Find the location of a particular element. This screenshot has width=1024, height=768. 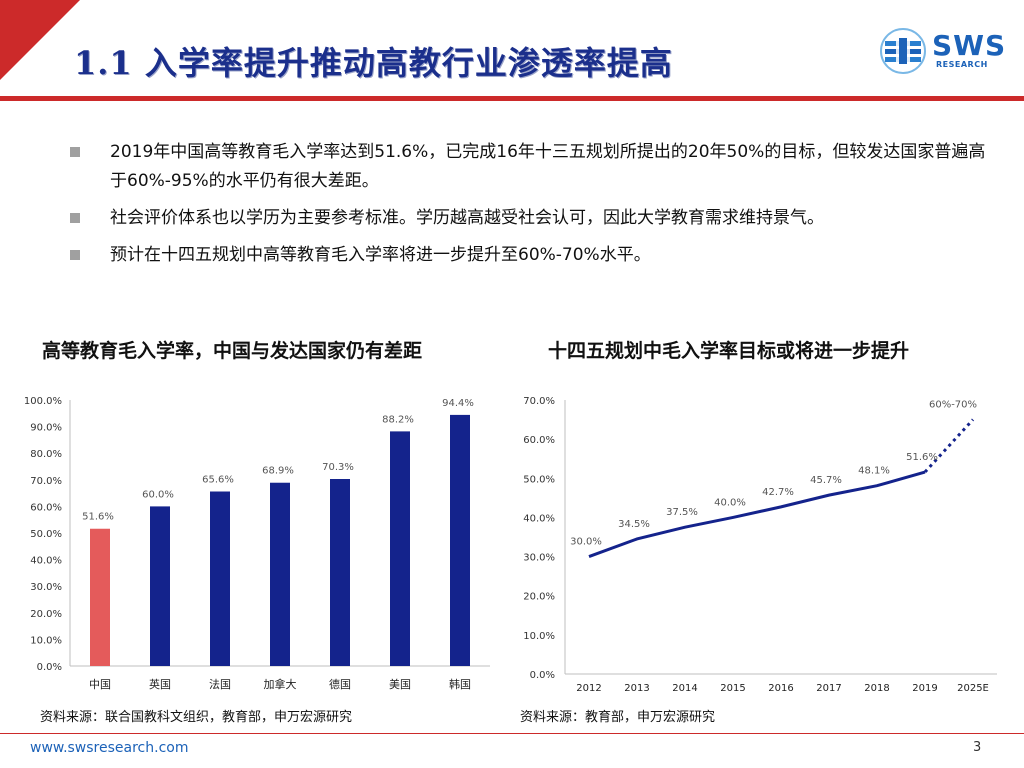

sws-logo-icon is located at coordinates (903, 51).